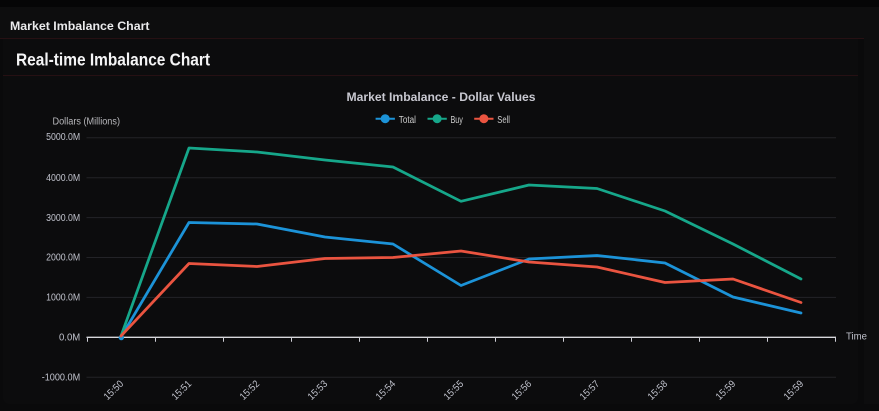  What do you see at coordinates (113, 59) in the screenshot?
I see `svg-text: Real-time Imbalance Chart` at bounding box center [113, 59].